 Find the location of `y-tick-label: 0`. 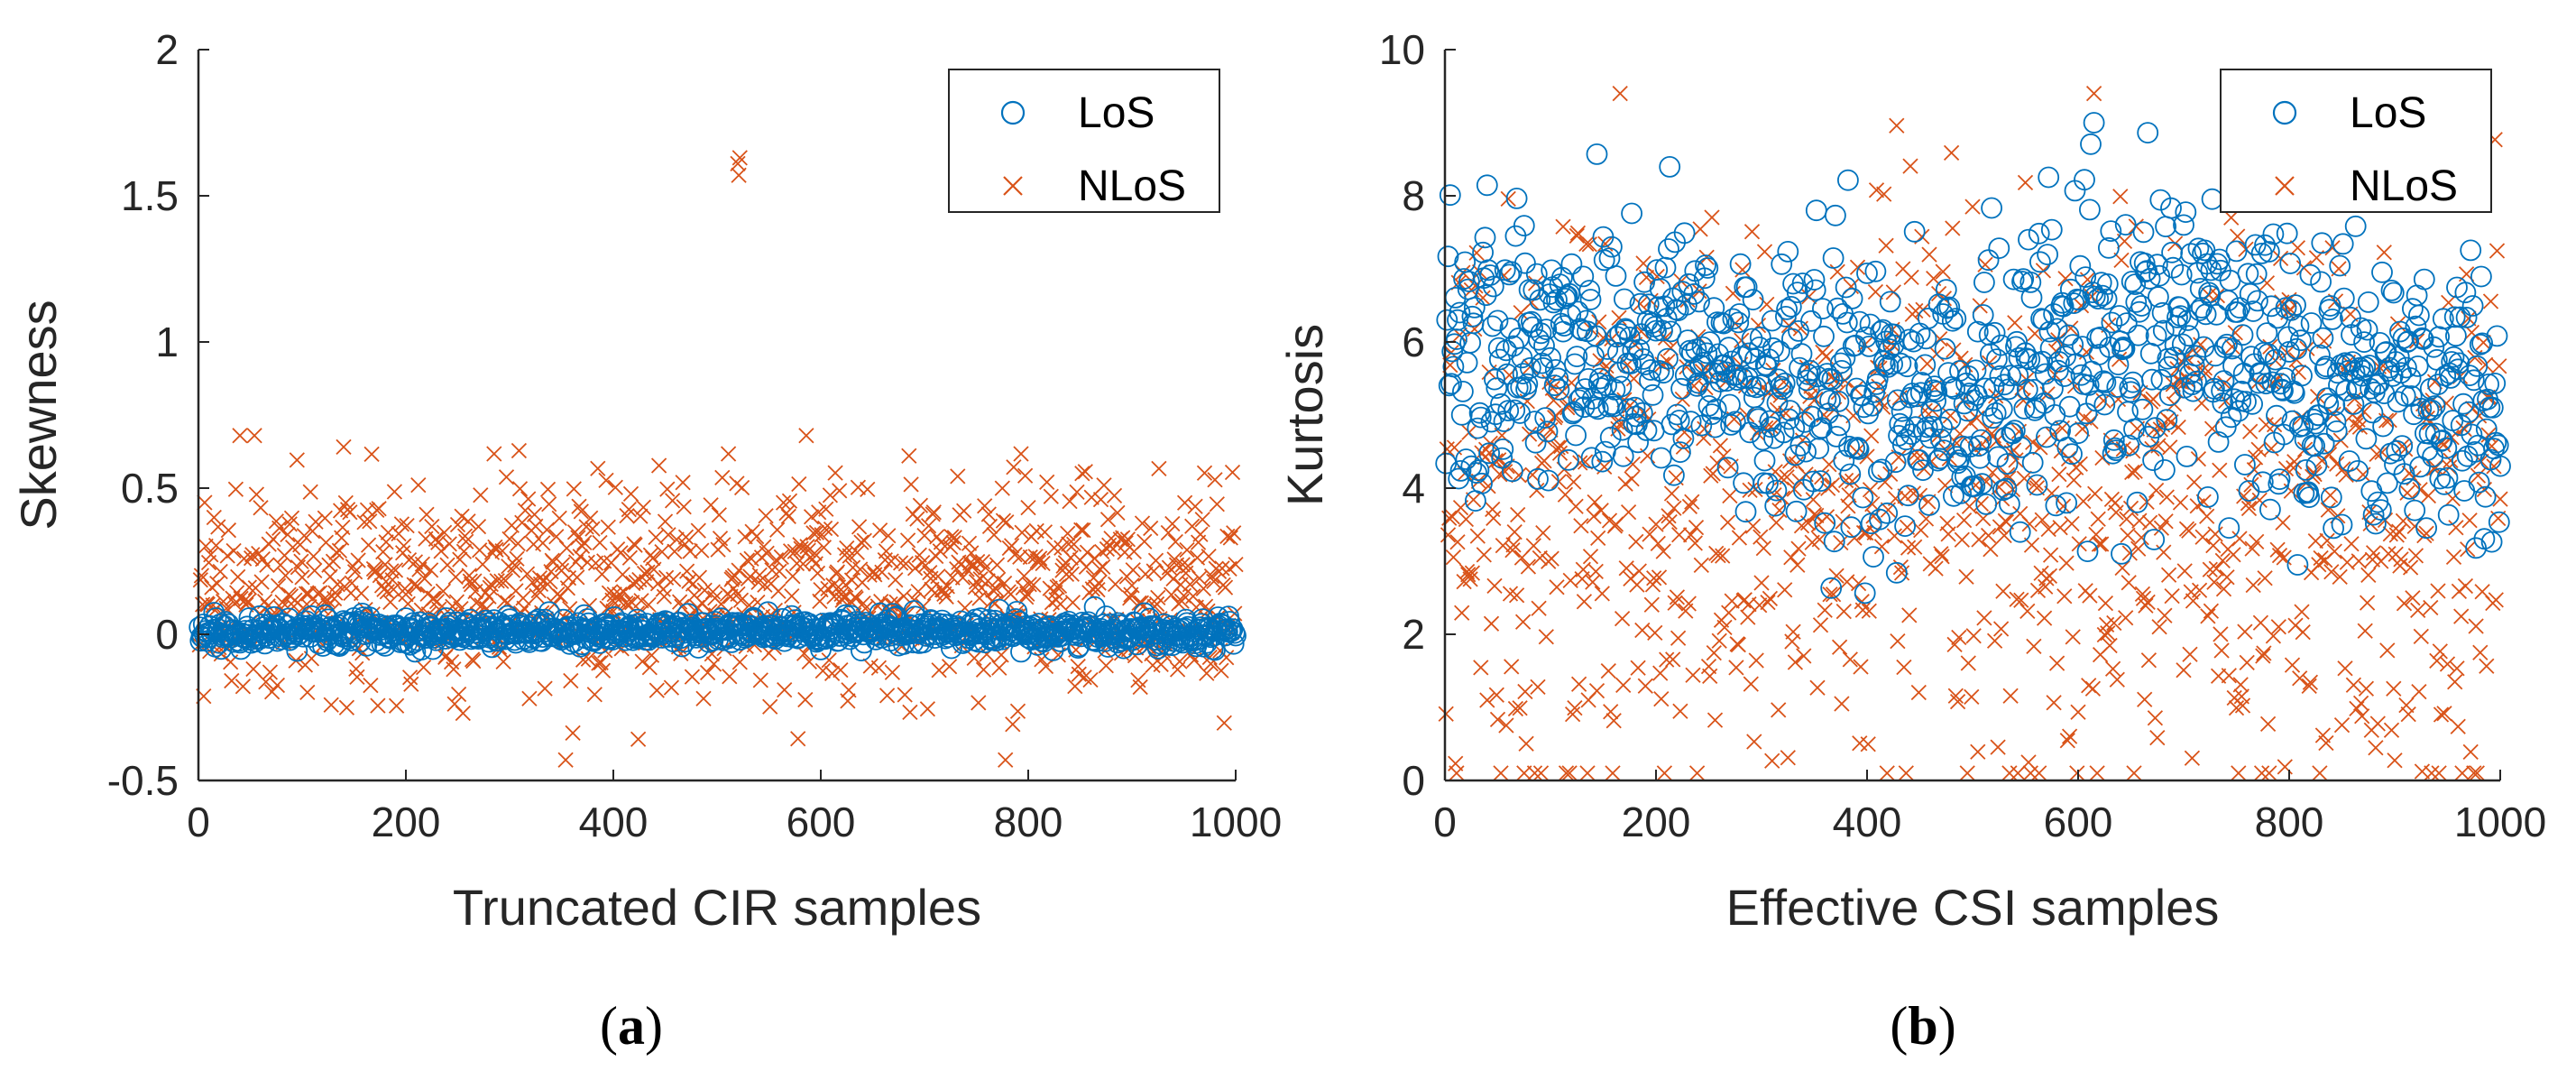

y-tick-label: 0 is located at coordinates (167, 635).